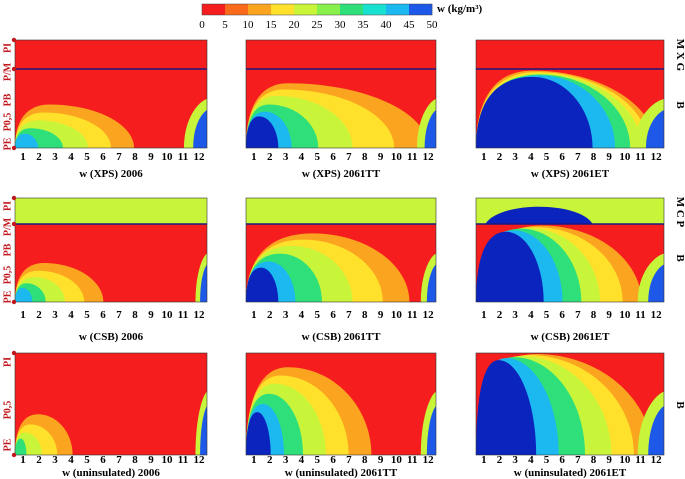 This screenshot has width=685, height=479. What do you see at coordinates (111, 415) in the screenshot?
I see `heatmap-panel: 1 2 3 4 5 6 7 8 9 10 11 12w (uninsulated) 2006` at bounding box center [111, 415].